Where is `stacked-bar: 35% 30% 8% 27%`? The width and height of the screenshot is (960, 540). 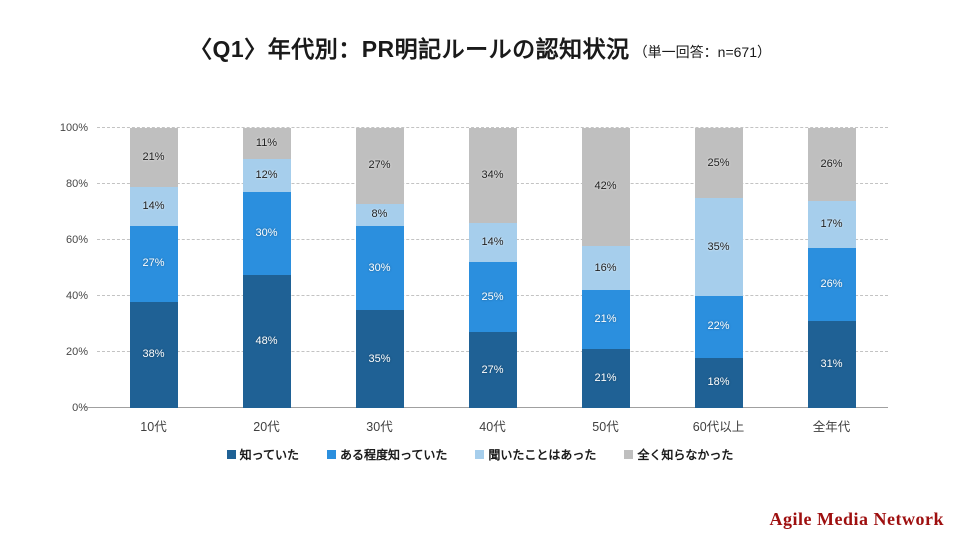
stacked-bar: 35% 30% 8% 27% is located at coordinates (379, 268).